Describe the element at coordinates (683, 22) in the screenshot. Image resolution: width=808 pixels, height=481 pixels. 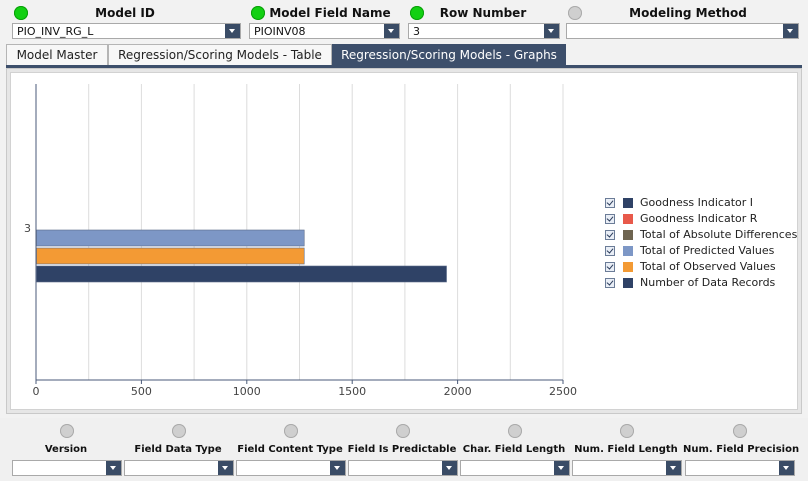
I see `filter-modeling-method: Modeling Method` at that location.